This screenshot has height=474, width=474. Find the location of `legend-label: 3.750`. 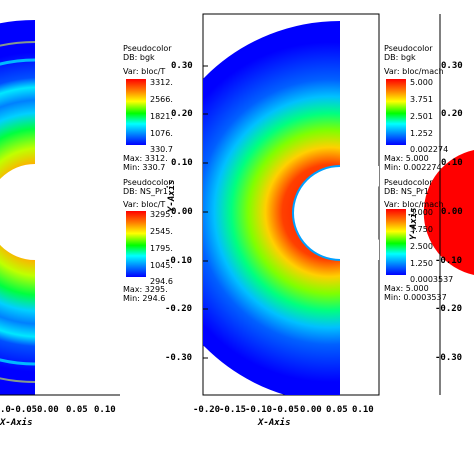

legend-label: 3.750 is located at coordinates (421, 229).